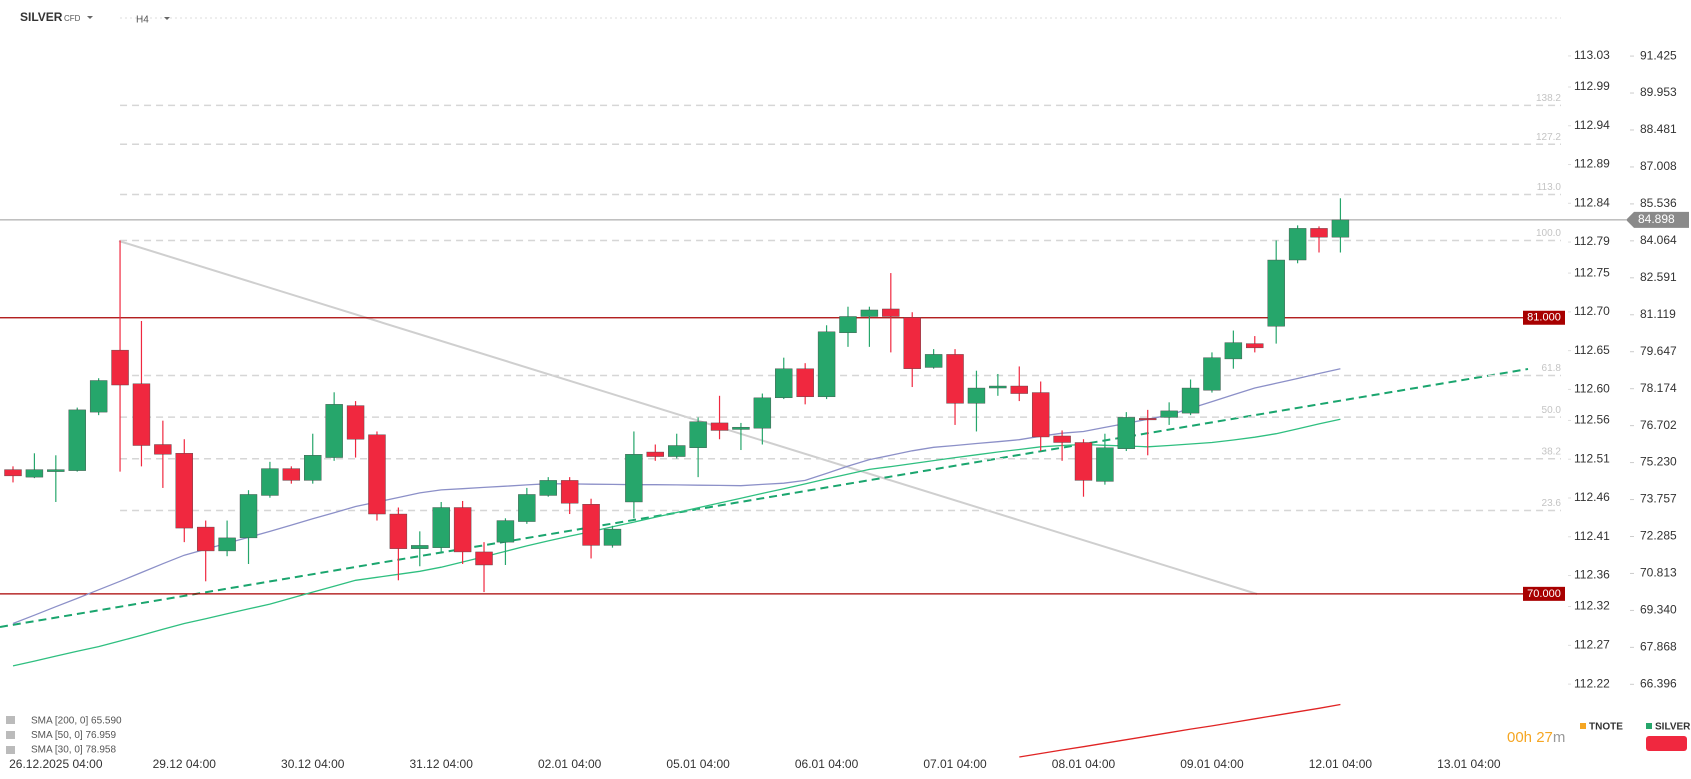 The width and height of the screenshot is (1691, 779). Describe the element at coordinates (1549, 187) in the screenshot. I see `fib-label: 113.0` at that location.